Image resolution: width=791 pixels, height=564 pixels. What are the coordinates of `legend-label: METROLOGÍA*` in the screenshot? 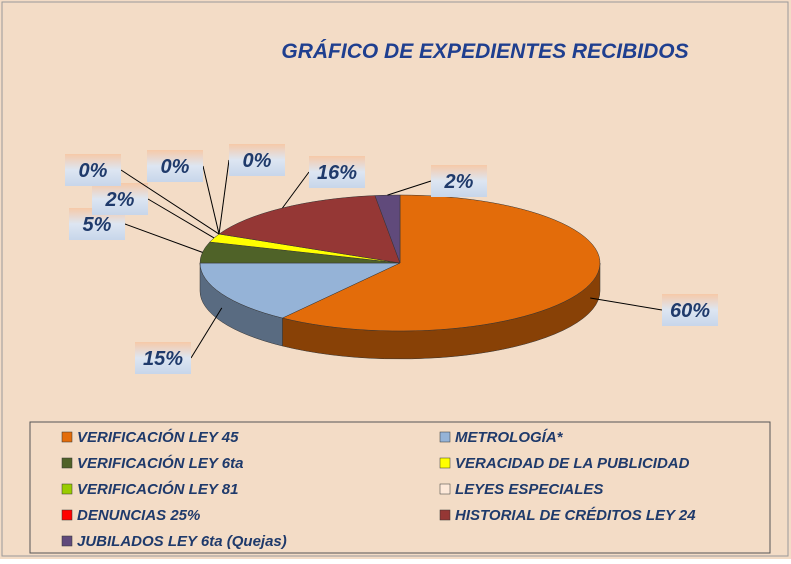 It's located at (509, 437).